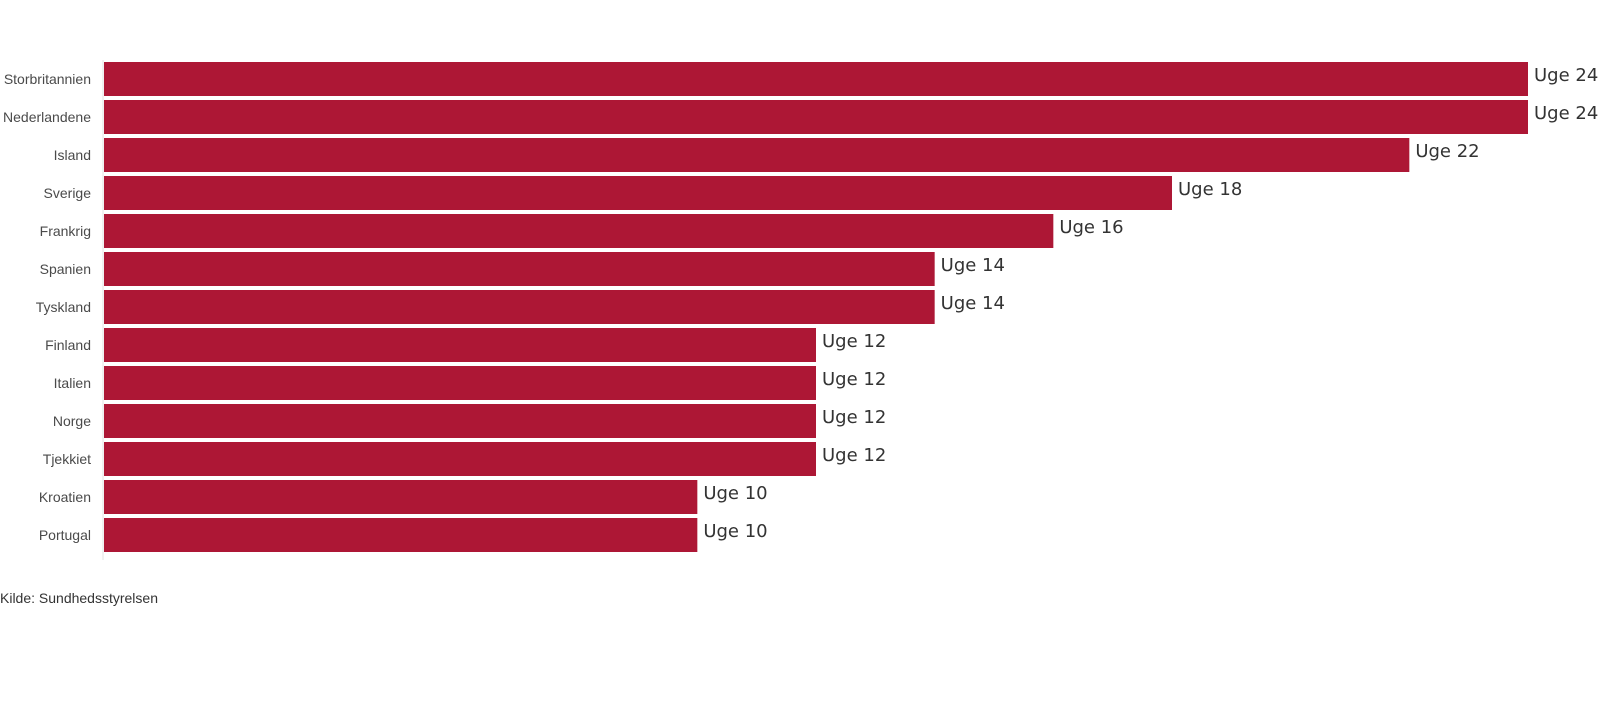 This screenshot has height=719, width=1600. Describe the element at coordinates (1091, 227) in the screenshot. I see `value-label: Uge 16` at that location.